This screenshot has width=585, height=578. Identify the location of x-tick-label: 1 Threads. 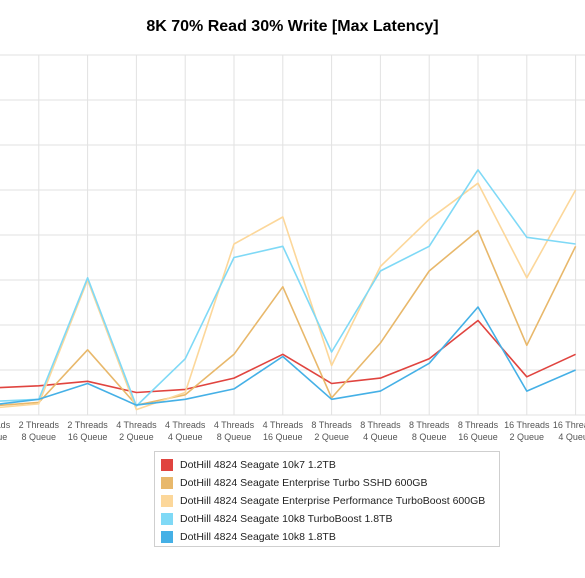
(5, 425).